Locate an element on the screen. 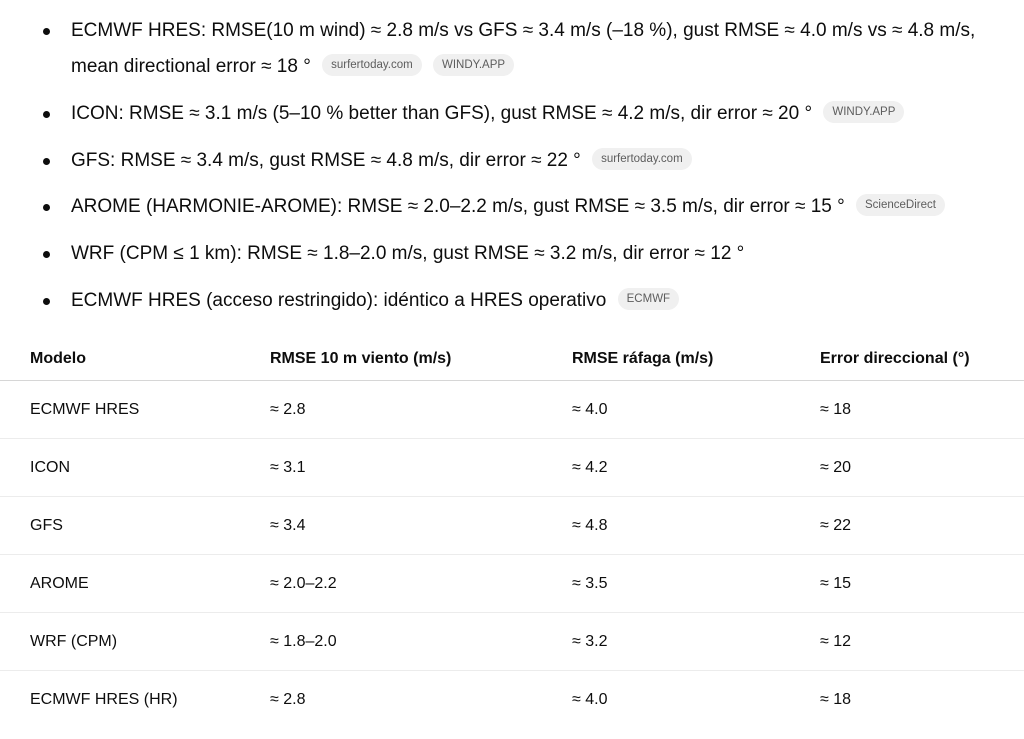 The height and width of the screenshot is (739, 1024). table-row: WRF (CPM) ≈ 1.8–2.0 ≈ 3.2 ≈ 12 is located at coordinates (512, 641).